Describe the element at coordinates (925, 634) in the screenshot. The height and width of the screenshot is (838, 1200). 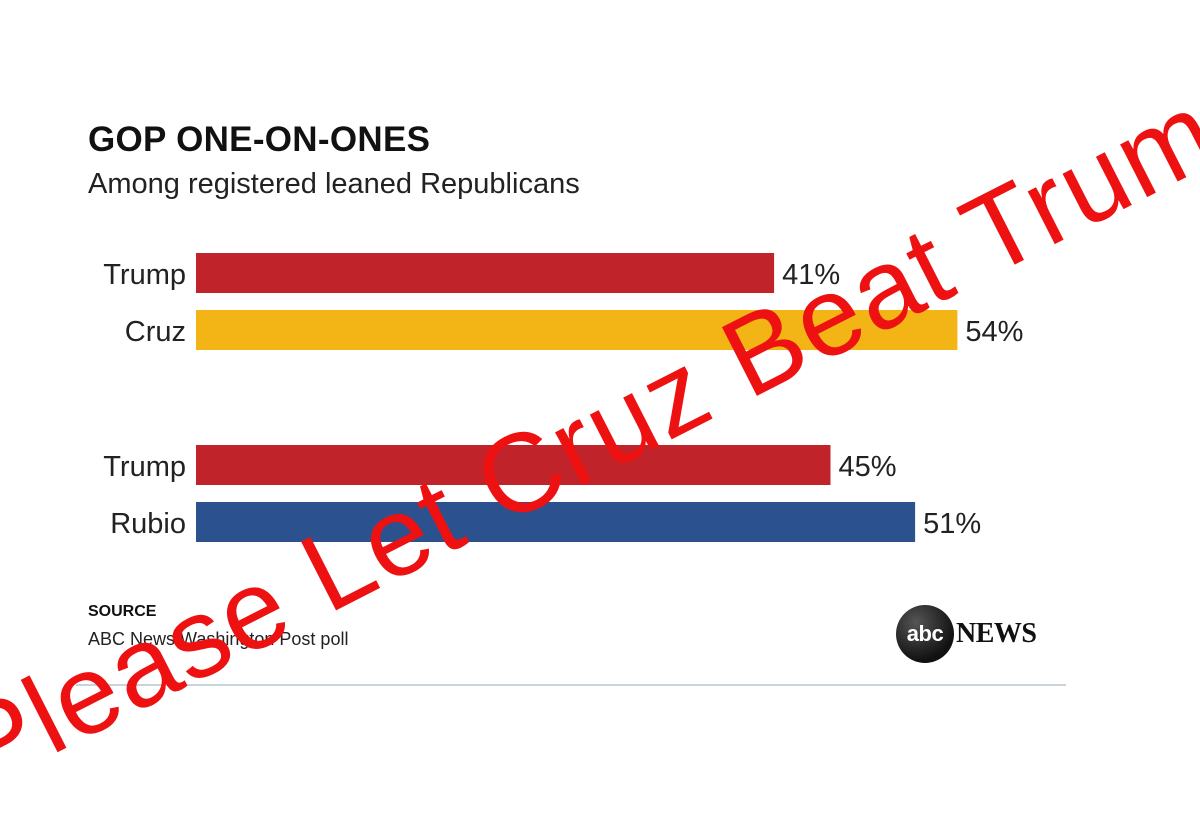
I see `abc-logo-mark: abc` at that location.